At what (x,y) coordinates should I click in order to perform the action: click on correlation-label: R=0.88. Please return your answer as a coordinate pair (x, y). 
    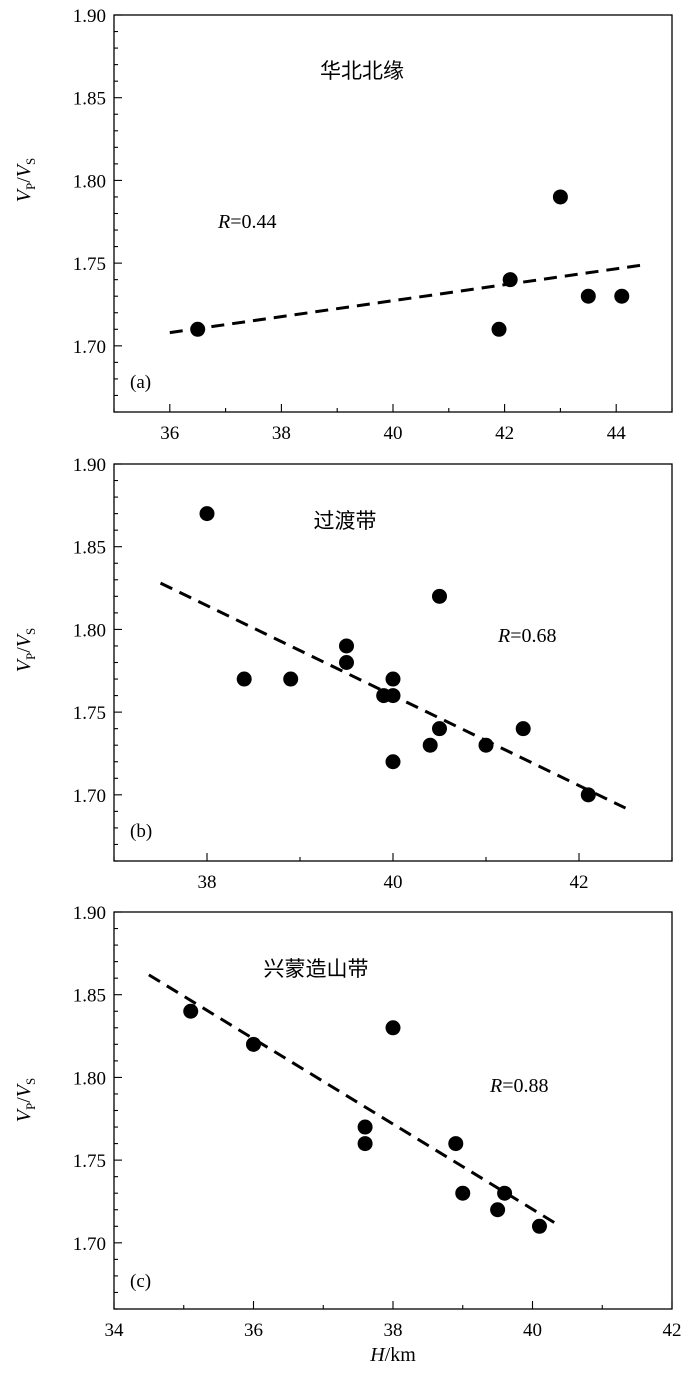
    Looking at the image, I should click on (519, 1086).